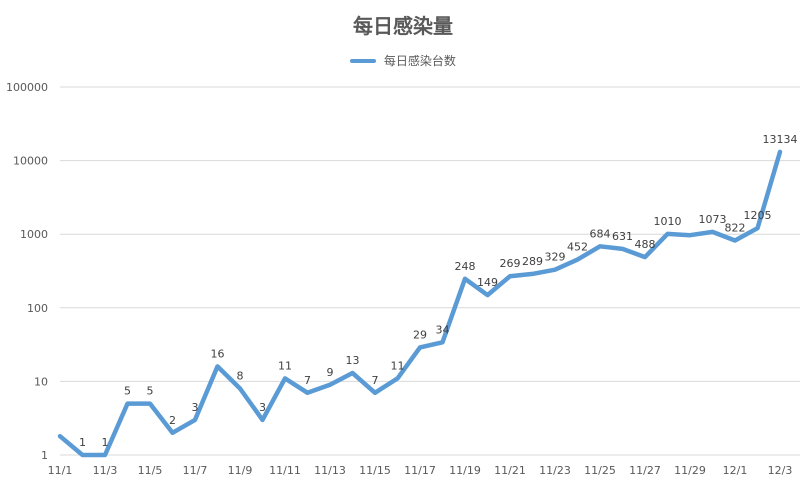 This screenshot has width=806, height=487. Describe the element at coordinates (555, 257) in the screenshot. I see `data-label: 329` at that location.